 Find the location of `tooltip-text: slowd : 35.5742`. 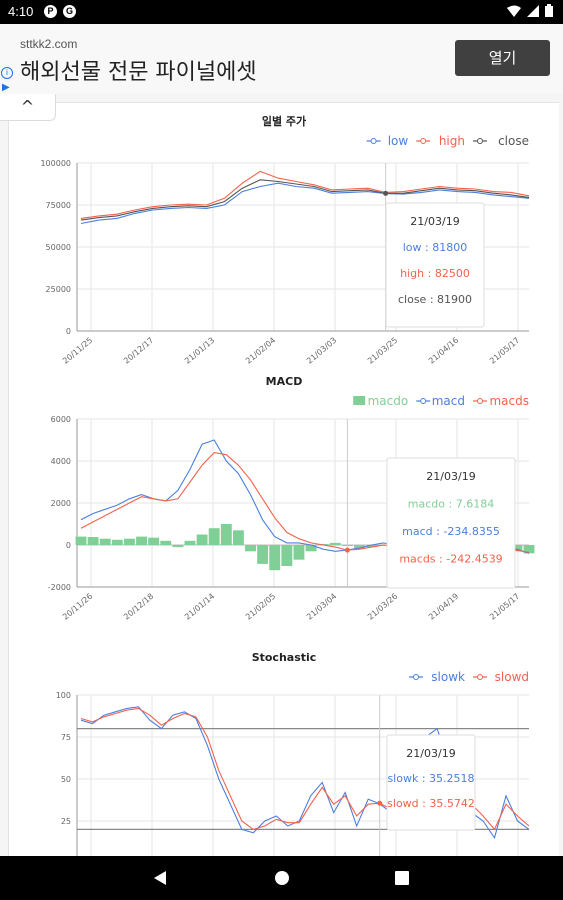

tooltip-text: slowd : 35.5742 is located at coordinates (431, 803).